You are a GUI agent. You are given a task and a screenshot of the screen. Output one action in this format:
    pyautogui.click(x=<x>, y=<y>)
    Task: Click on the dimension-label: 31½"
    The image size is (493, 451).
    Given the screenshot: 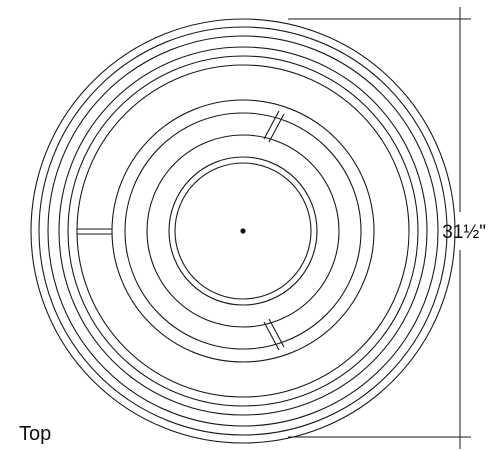 What is the action you would take?
    pyautogui.click(x=464, y=232)
    